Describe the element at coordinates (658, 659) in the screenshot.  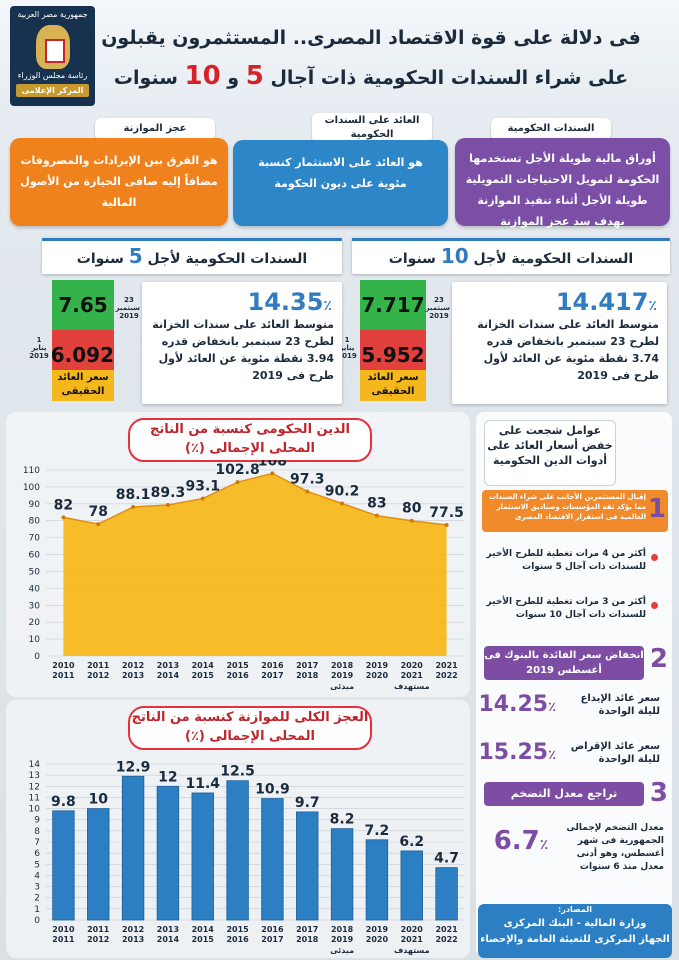
I see `factor2-number: 2` at that location.